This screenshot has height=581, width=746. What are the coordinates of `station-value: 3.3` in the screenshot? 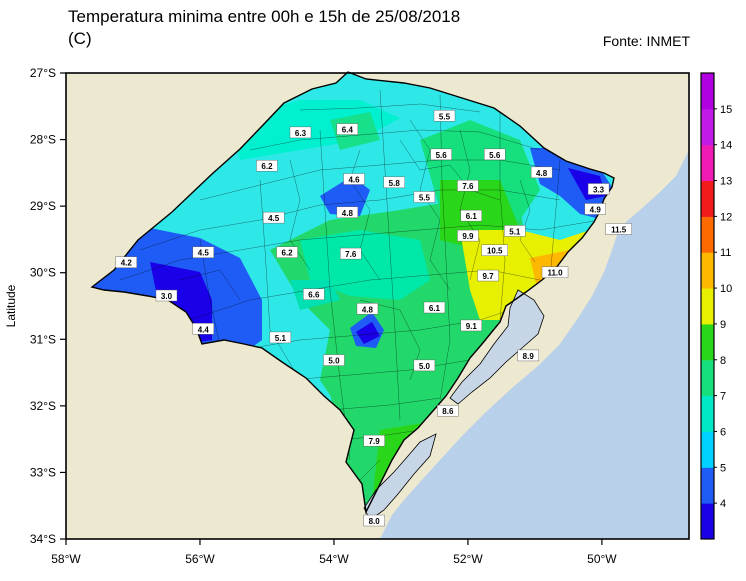 It's located at (598, 189).